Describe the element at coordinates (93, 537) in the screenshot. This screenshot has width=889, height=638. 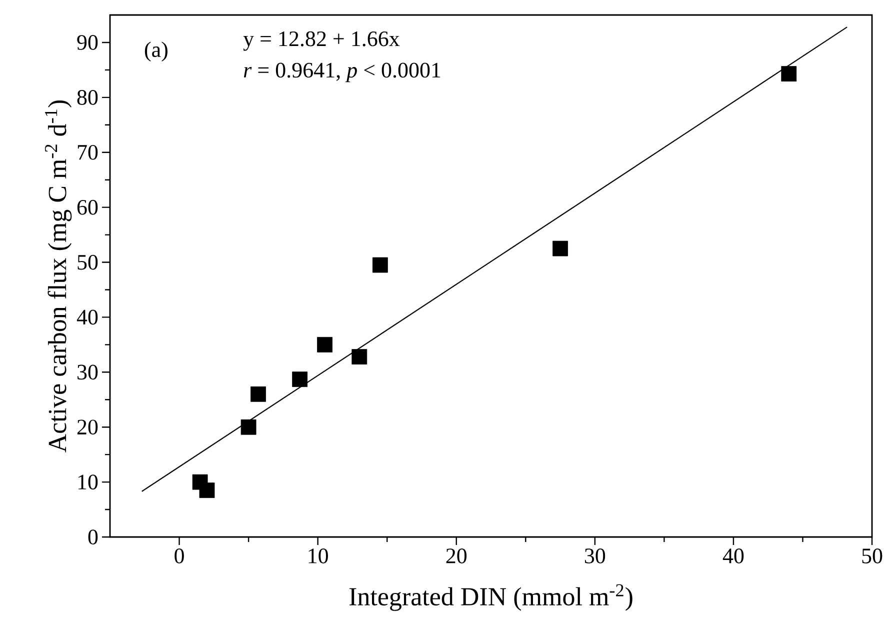
I see `y-tick-label: 0` at that location.